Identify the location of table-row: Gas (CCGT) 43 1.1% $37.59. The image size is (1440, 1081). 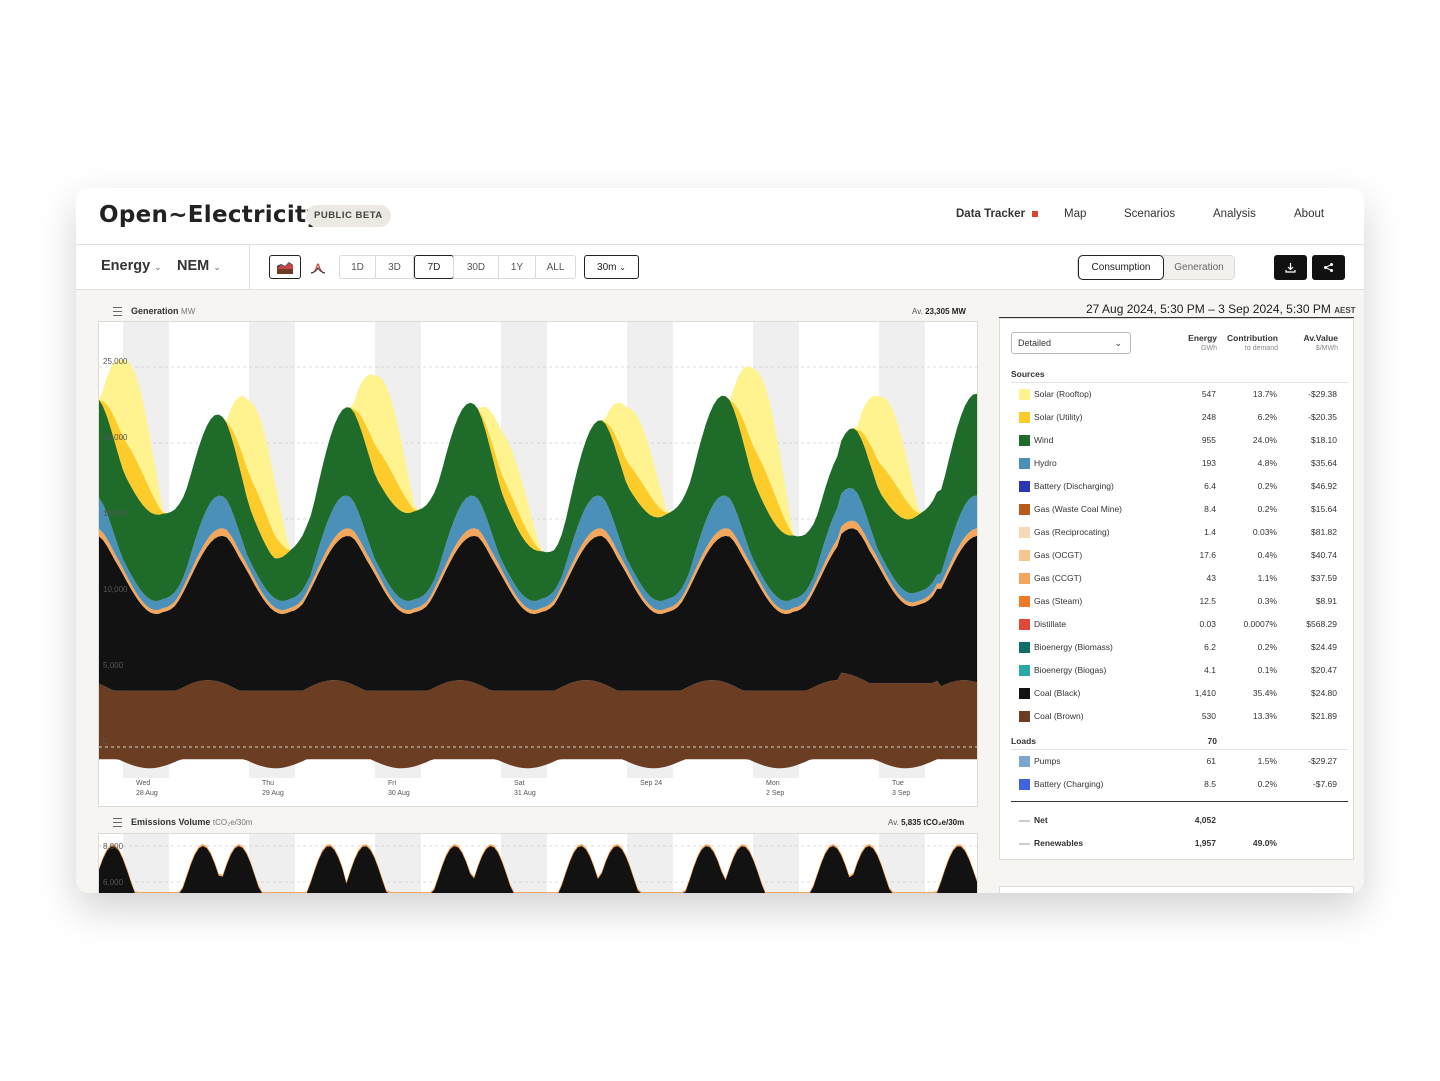
(1179, 578).